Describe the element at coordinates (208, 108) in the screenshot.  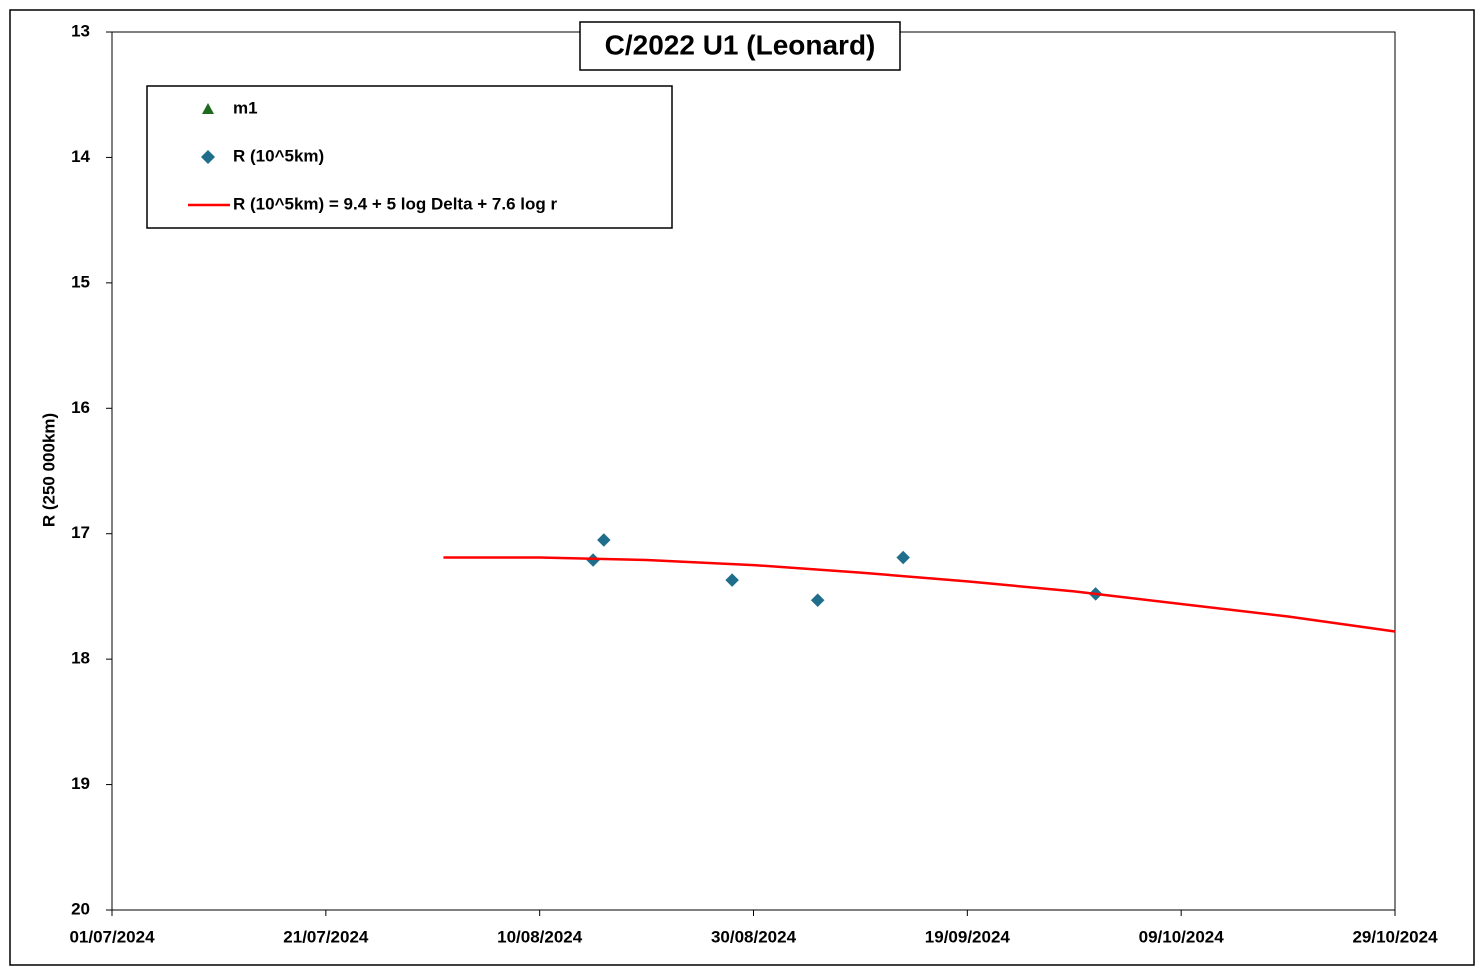
I see `triangle-marker` at that location.